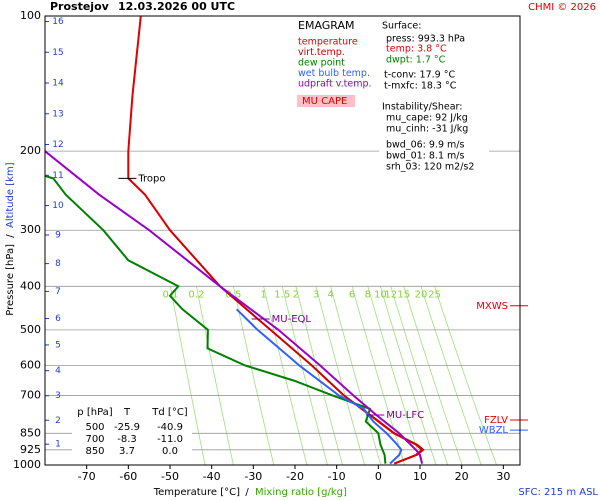  Describe the element at coordinates (425, 145) in the screenshot. I see `info-line: bwd_06: 9.9 m/s` at that location.